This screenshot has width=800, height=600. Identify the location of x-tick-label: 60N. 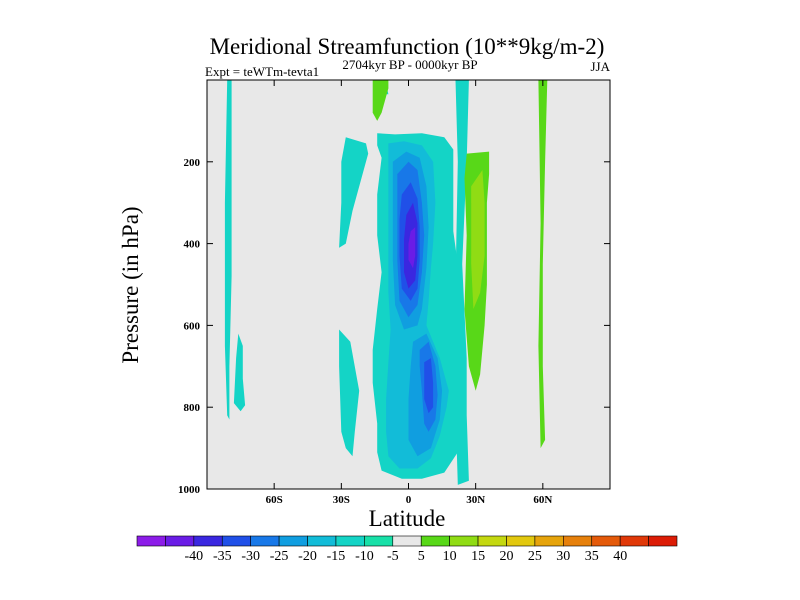
(542, 500).